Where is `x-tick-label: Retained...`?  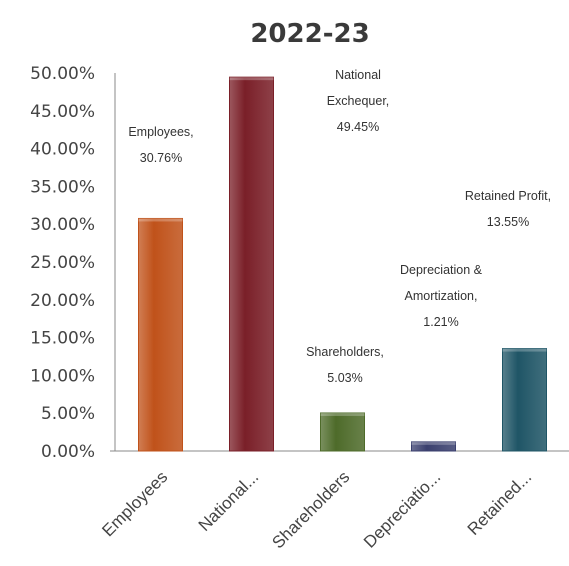
x-tick-label: Retained... is located at coordinates (500, 503).